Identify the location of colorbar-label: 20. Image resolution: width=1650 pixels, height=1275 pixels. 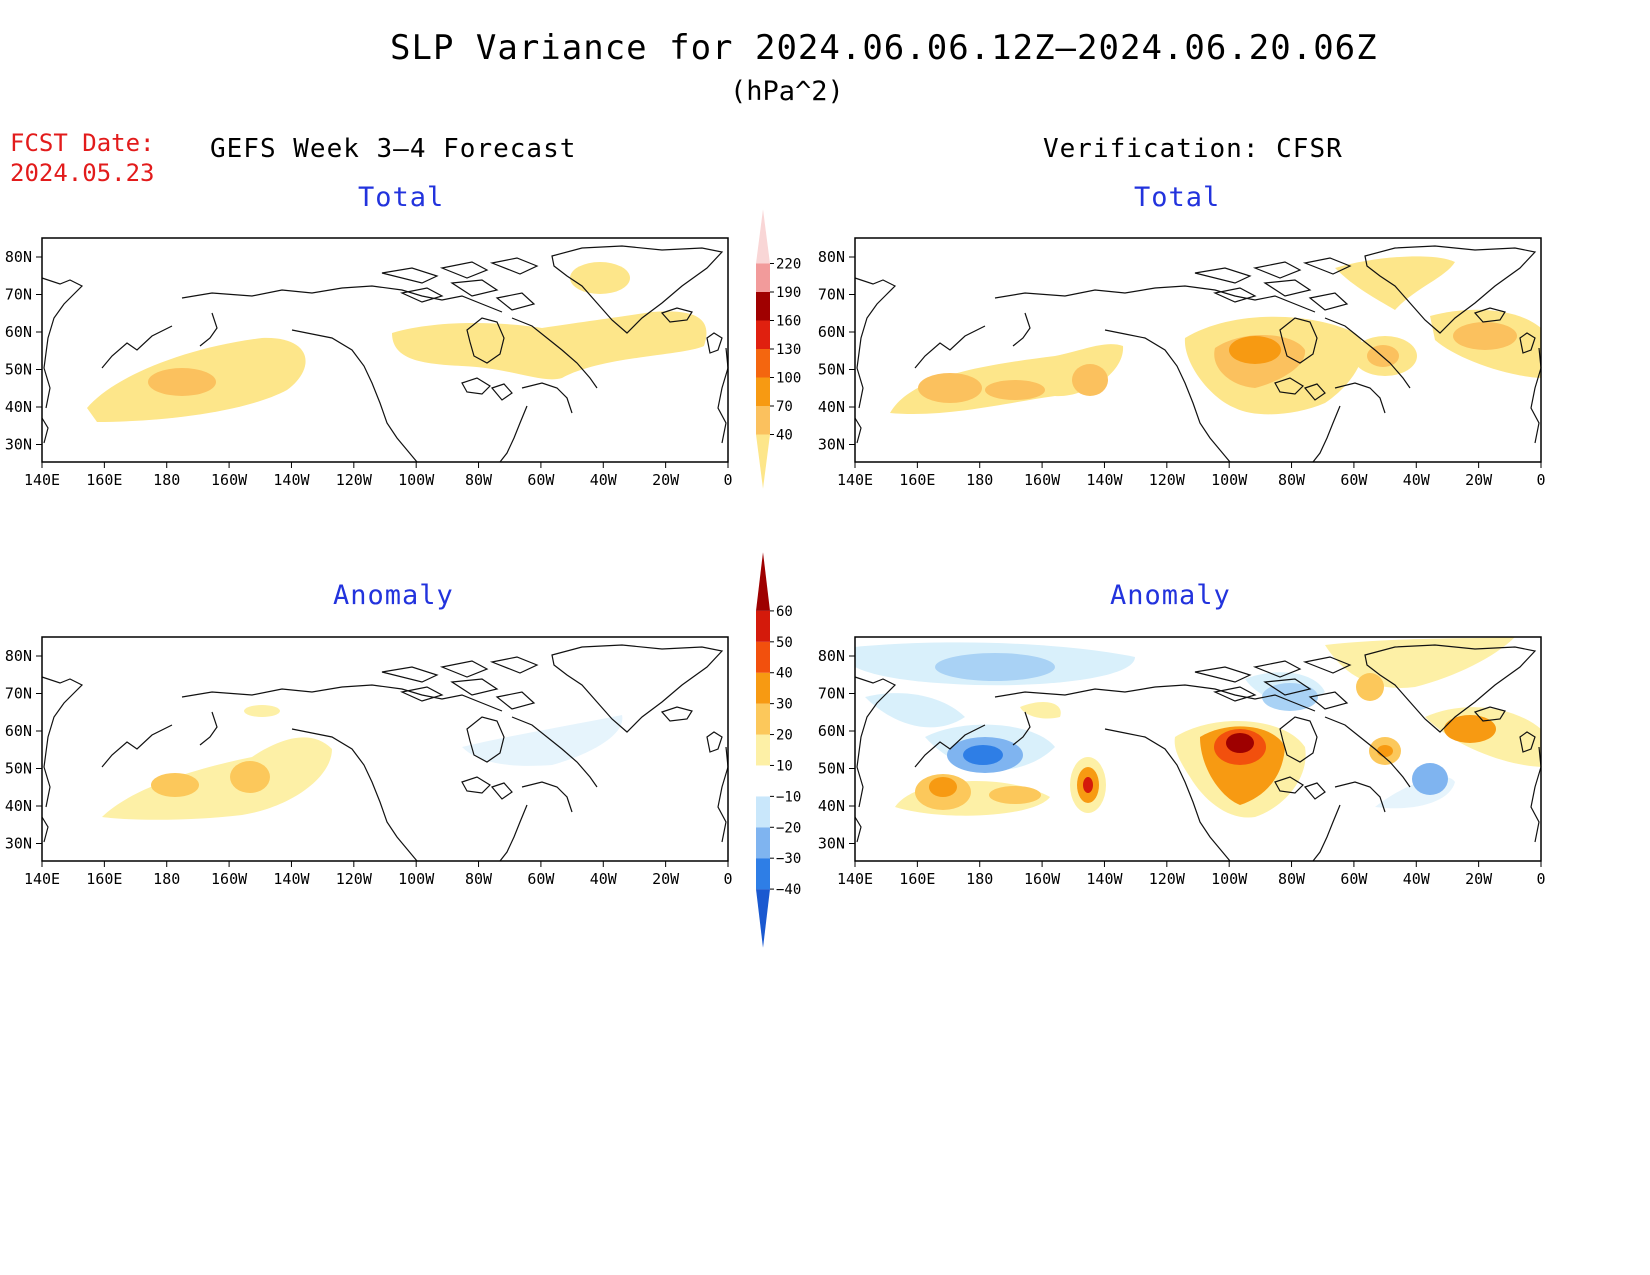
(784, 736).